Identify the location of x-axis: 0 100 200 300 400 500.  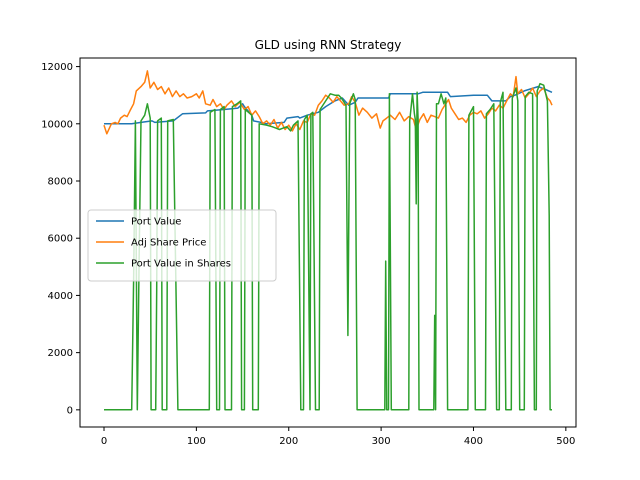
(338, 437).